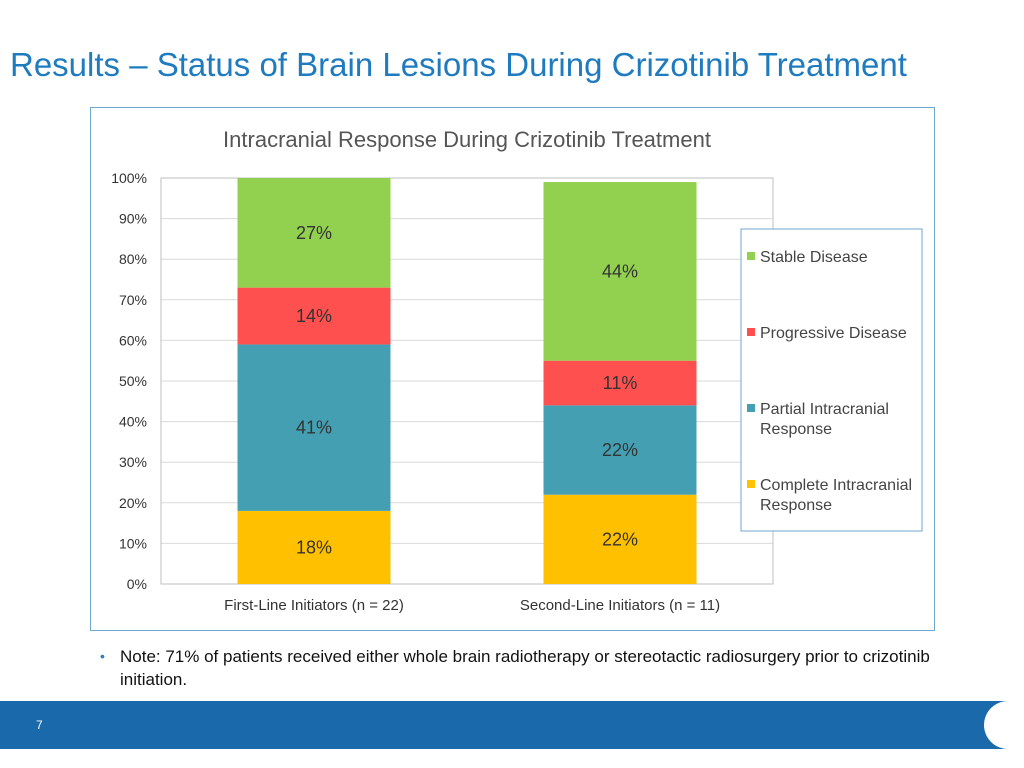  What do you see at coordinates (1004, 725) in the screenshot?
I see `footer-curve` at bounding box center [1004, 725].